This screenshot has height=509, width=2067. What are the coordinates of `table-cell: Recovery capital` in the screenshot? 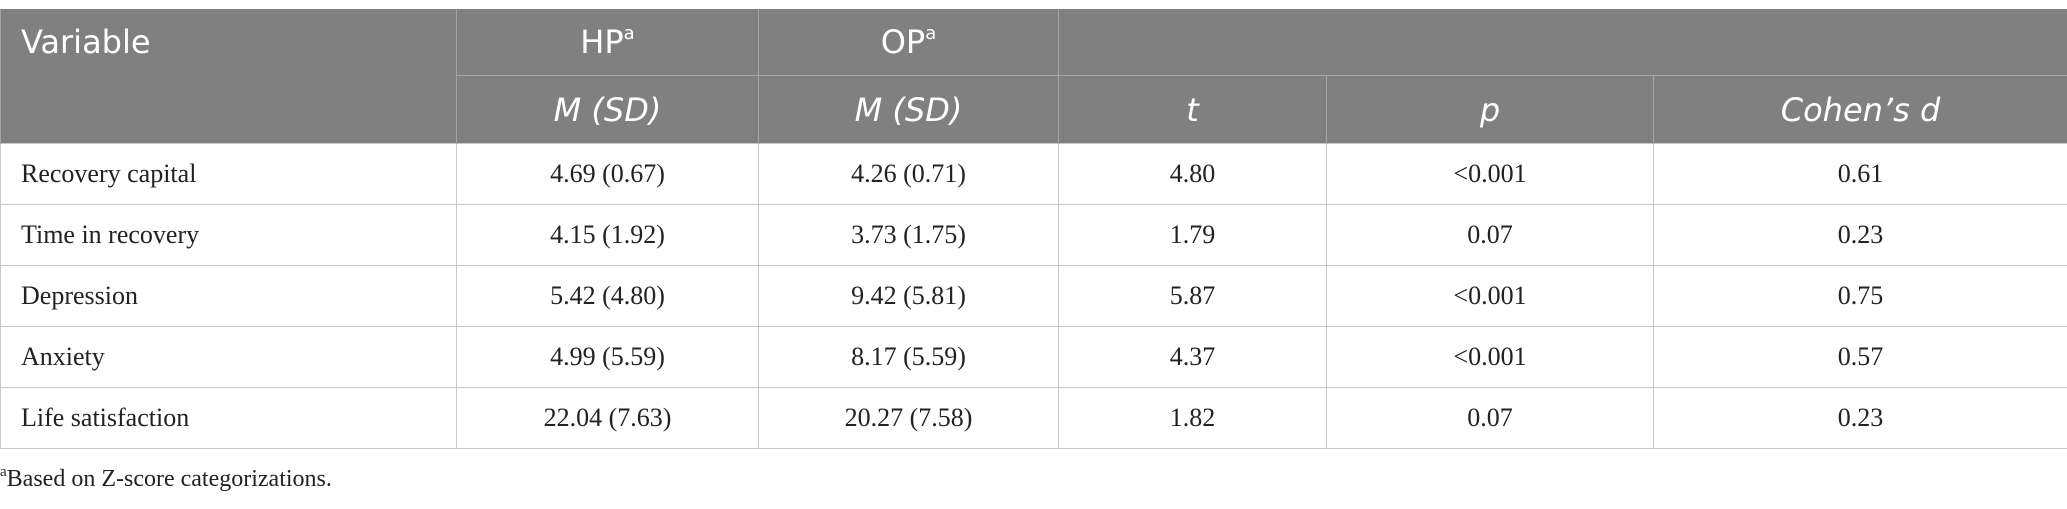 It's located at (228, 174).